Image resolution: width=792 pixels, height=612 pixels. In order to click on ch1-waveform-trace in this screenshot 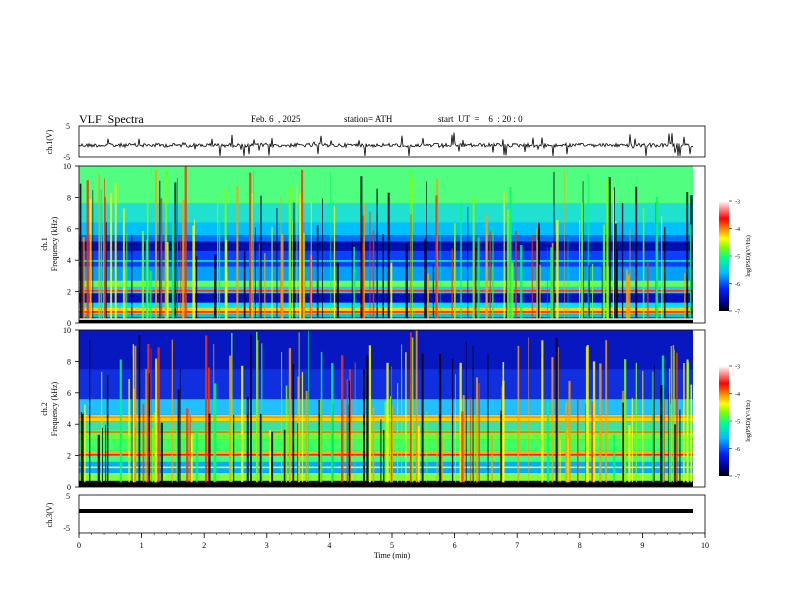, I will do `click(386, 144)`.